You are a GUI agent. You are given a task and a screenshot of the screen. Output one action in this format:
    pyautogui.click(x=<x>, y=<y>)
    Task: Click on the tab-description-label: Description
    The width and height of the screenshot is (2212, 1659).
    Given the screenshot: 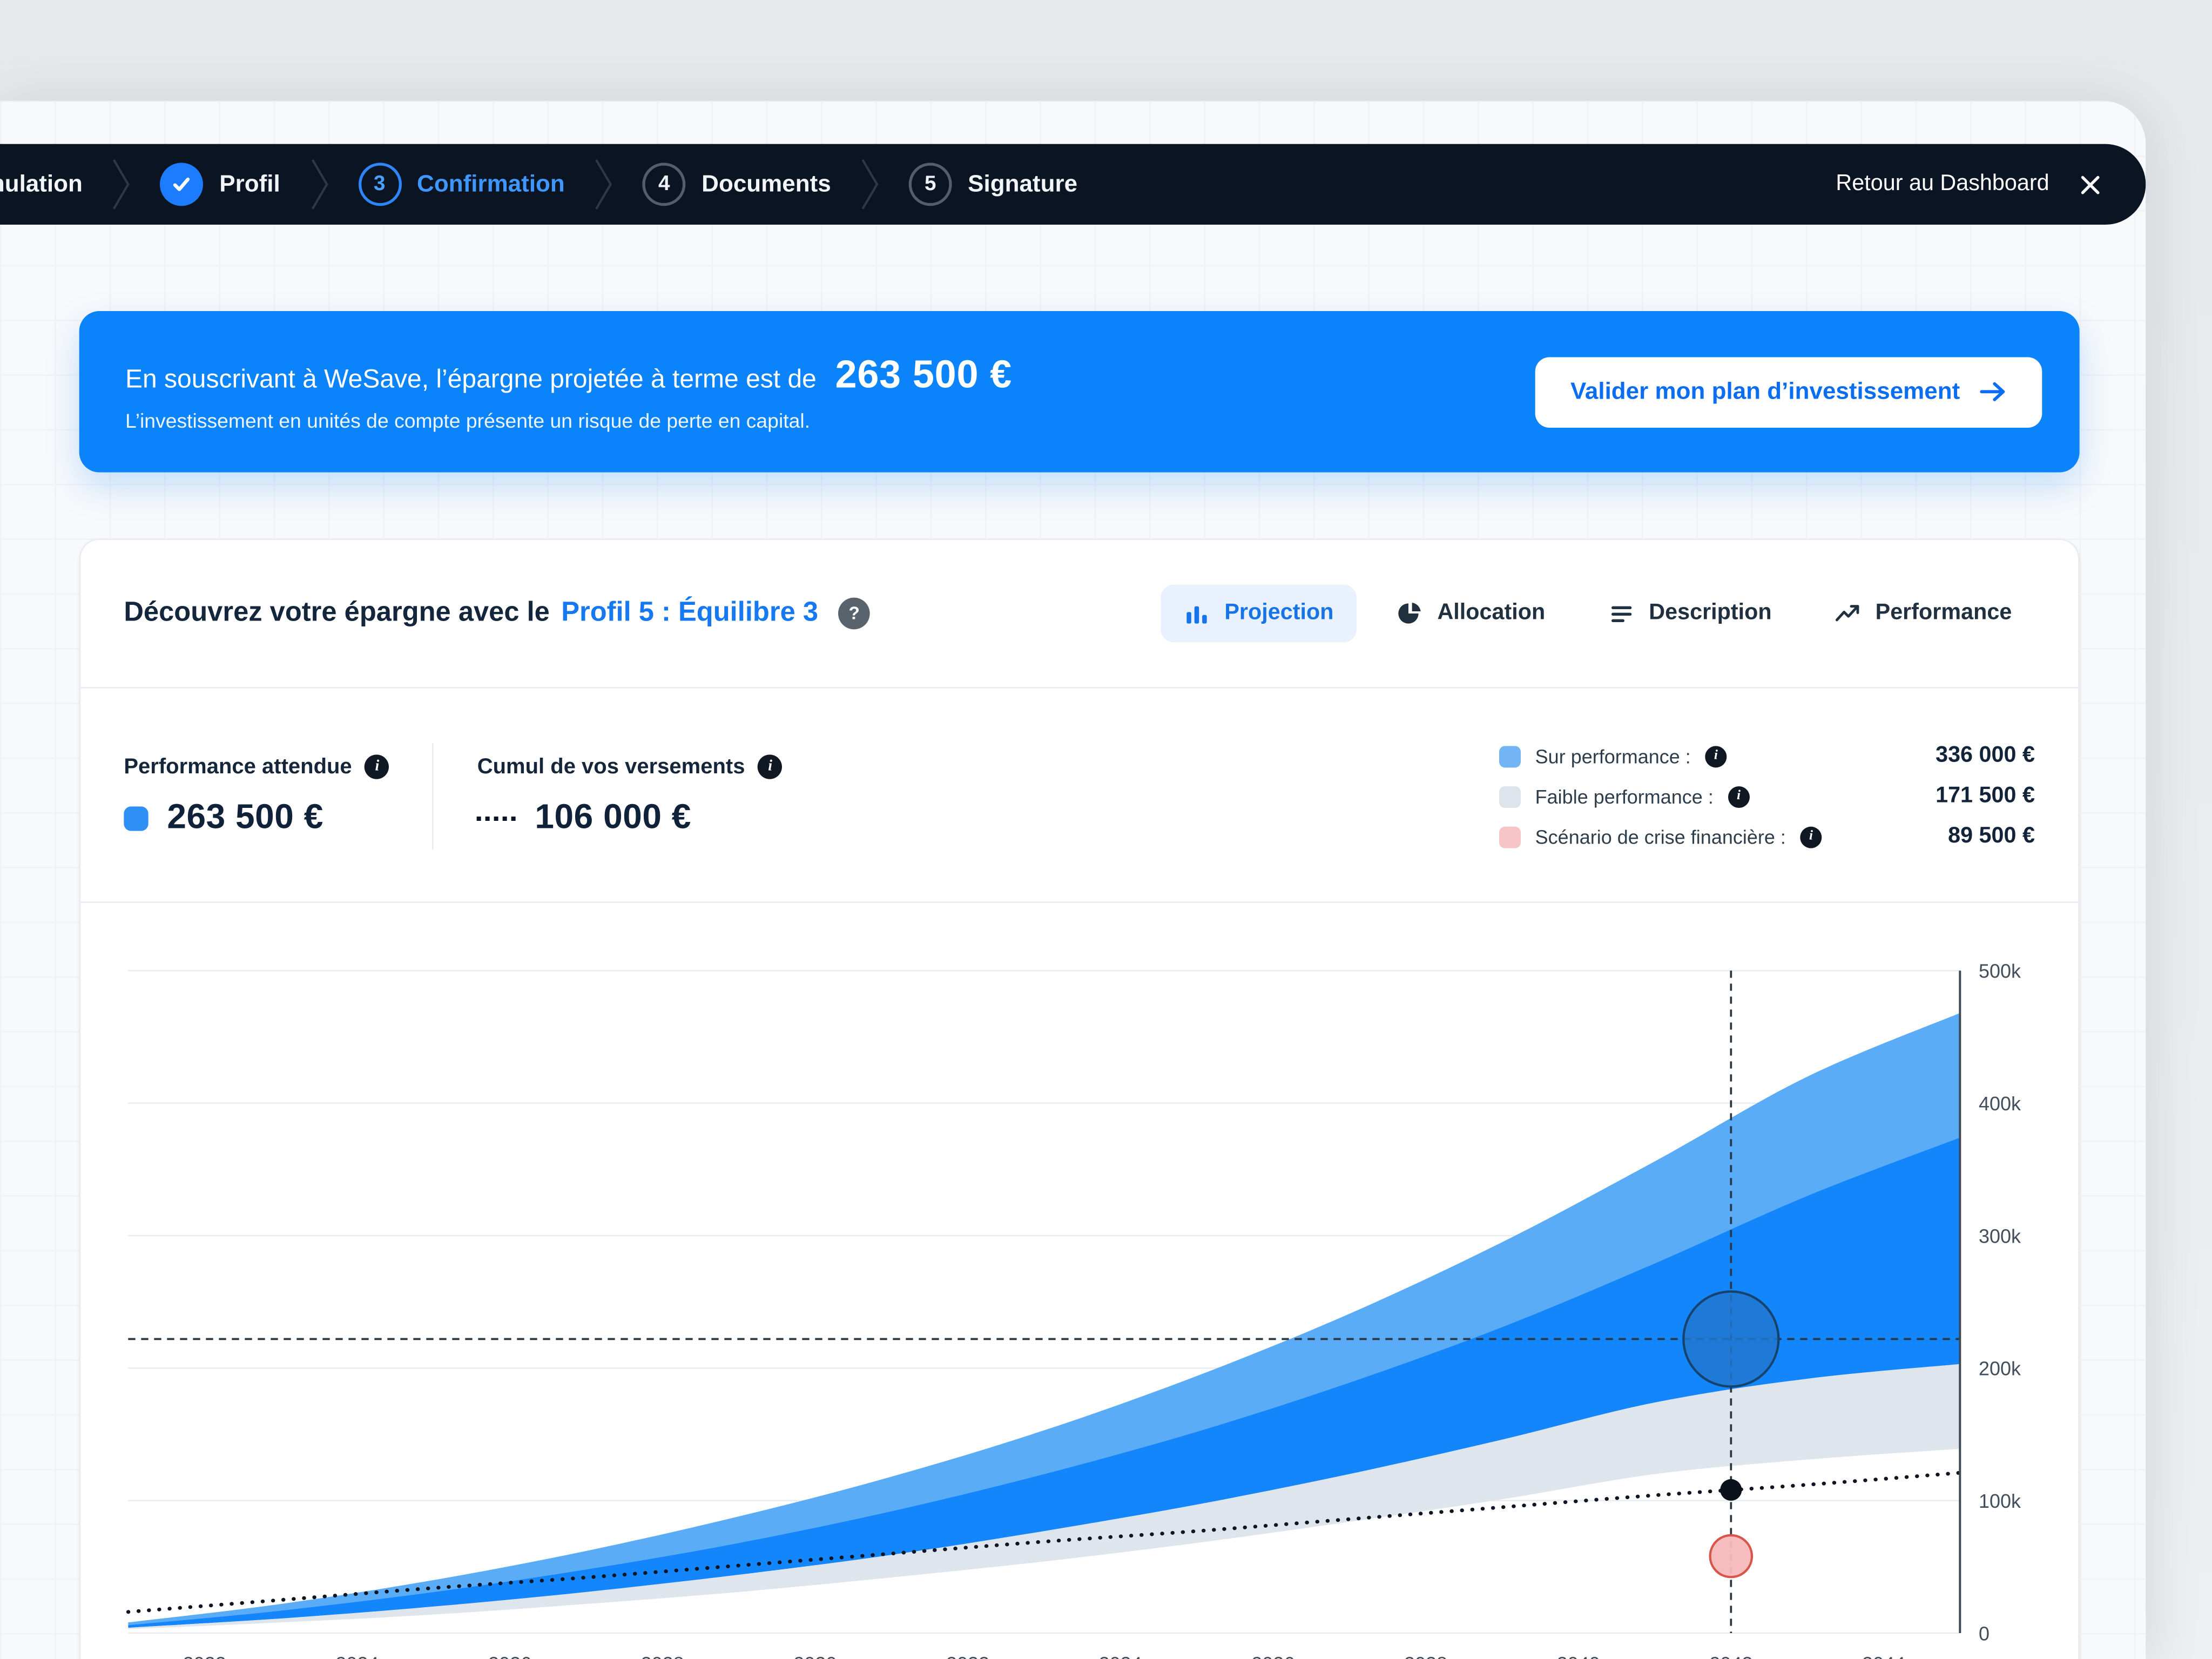 What is the action you would take?
    pyautogui.click(x=1710, y=613)
    